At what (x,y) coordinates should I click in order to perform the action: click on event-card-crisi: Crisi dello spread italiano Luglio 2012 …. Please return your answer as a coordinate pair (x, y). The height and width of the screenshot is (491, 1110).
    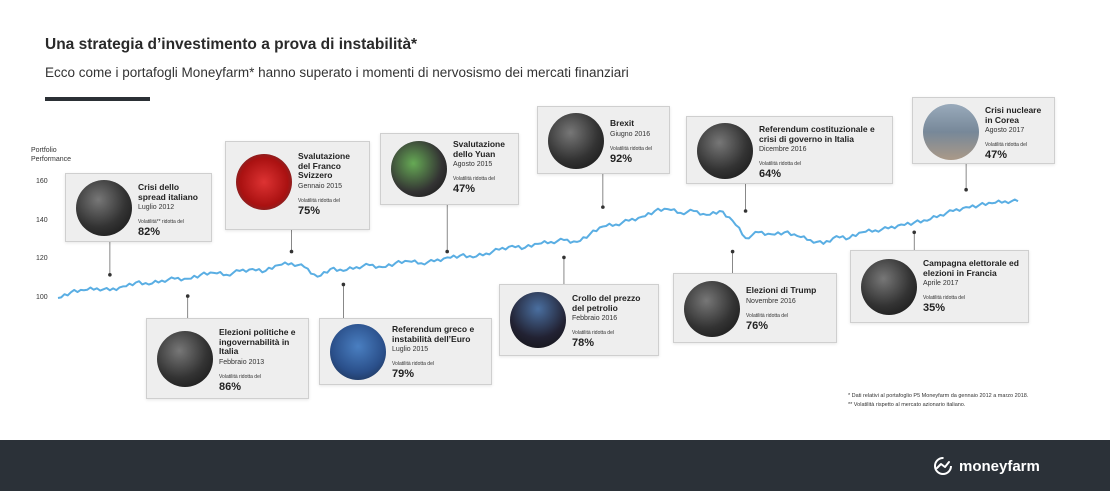
    Looking at the image, I should click on (138, 207).